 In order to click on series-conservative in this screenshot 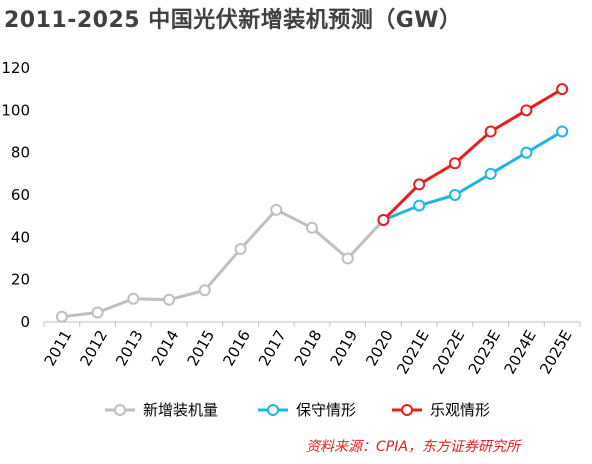, I will do `click(473, 175)`.